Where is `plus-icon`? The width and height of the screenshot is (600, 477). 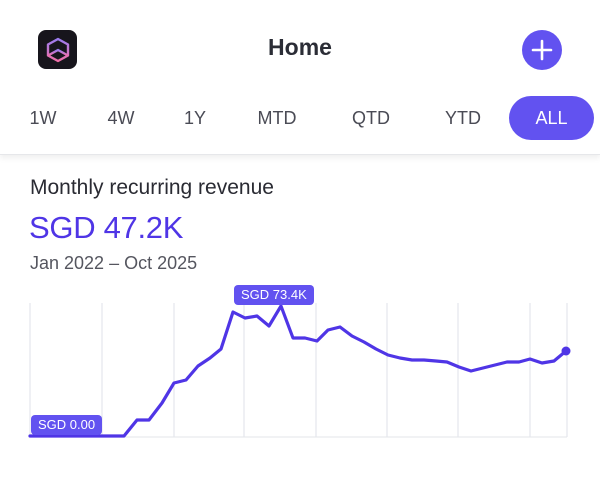 plus-icon is located at coordinates (542, 50).